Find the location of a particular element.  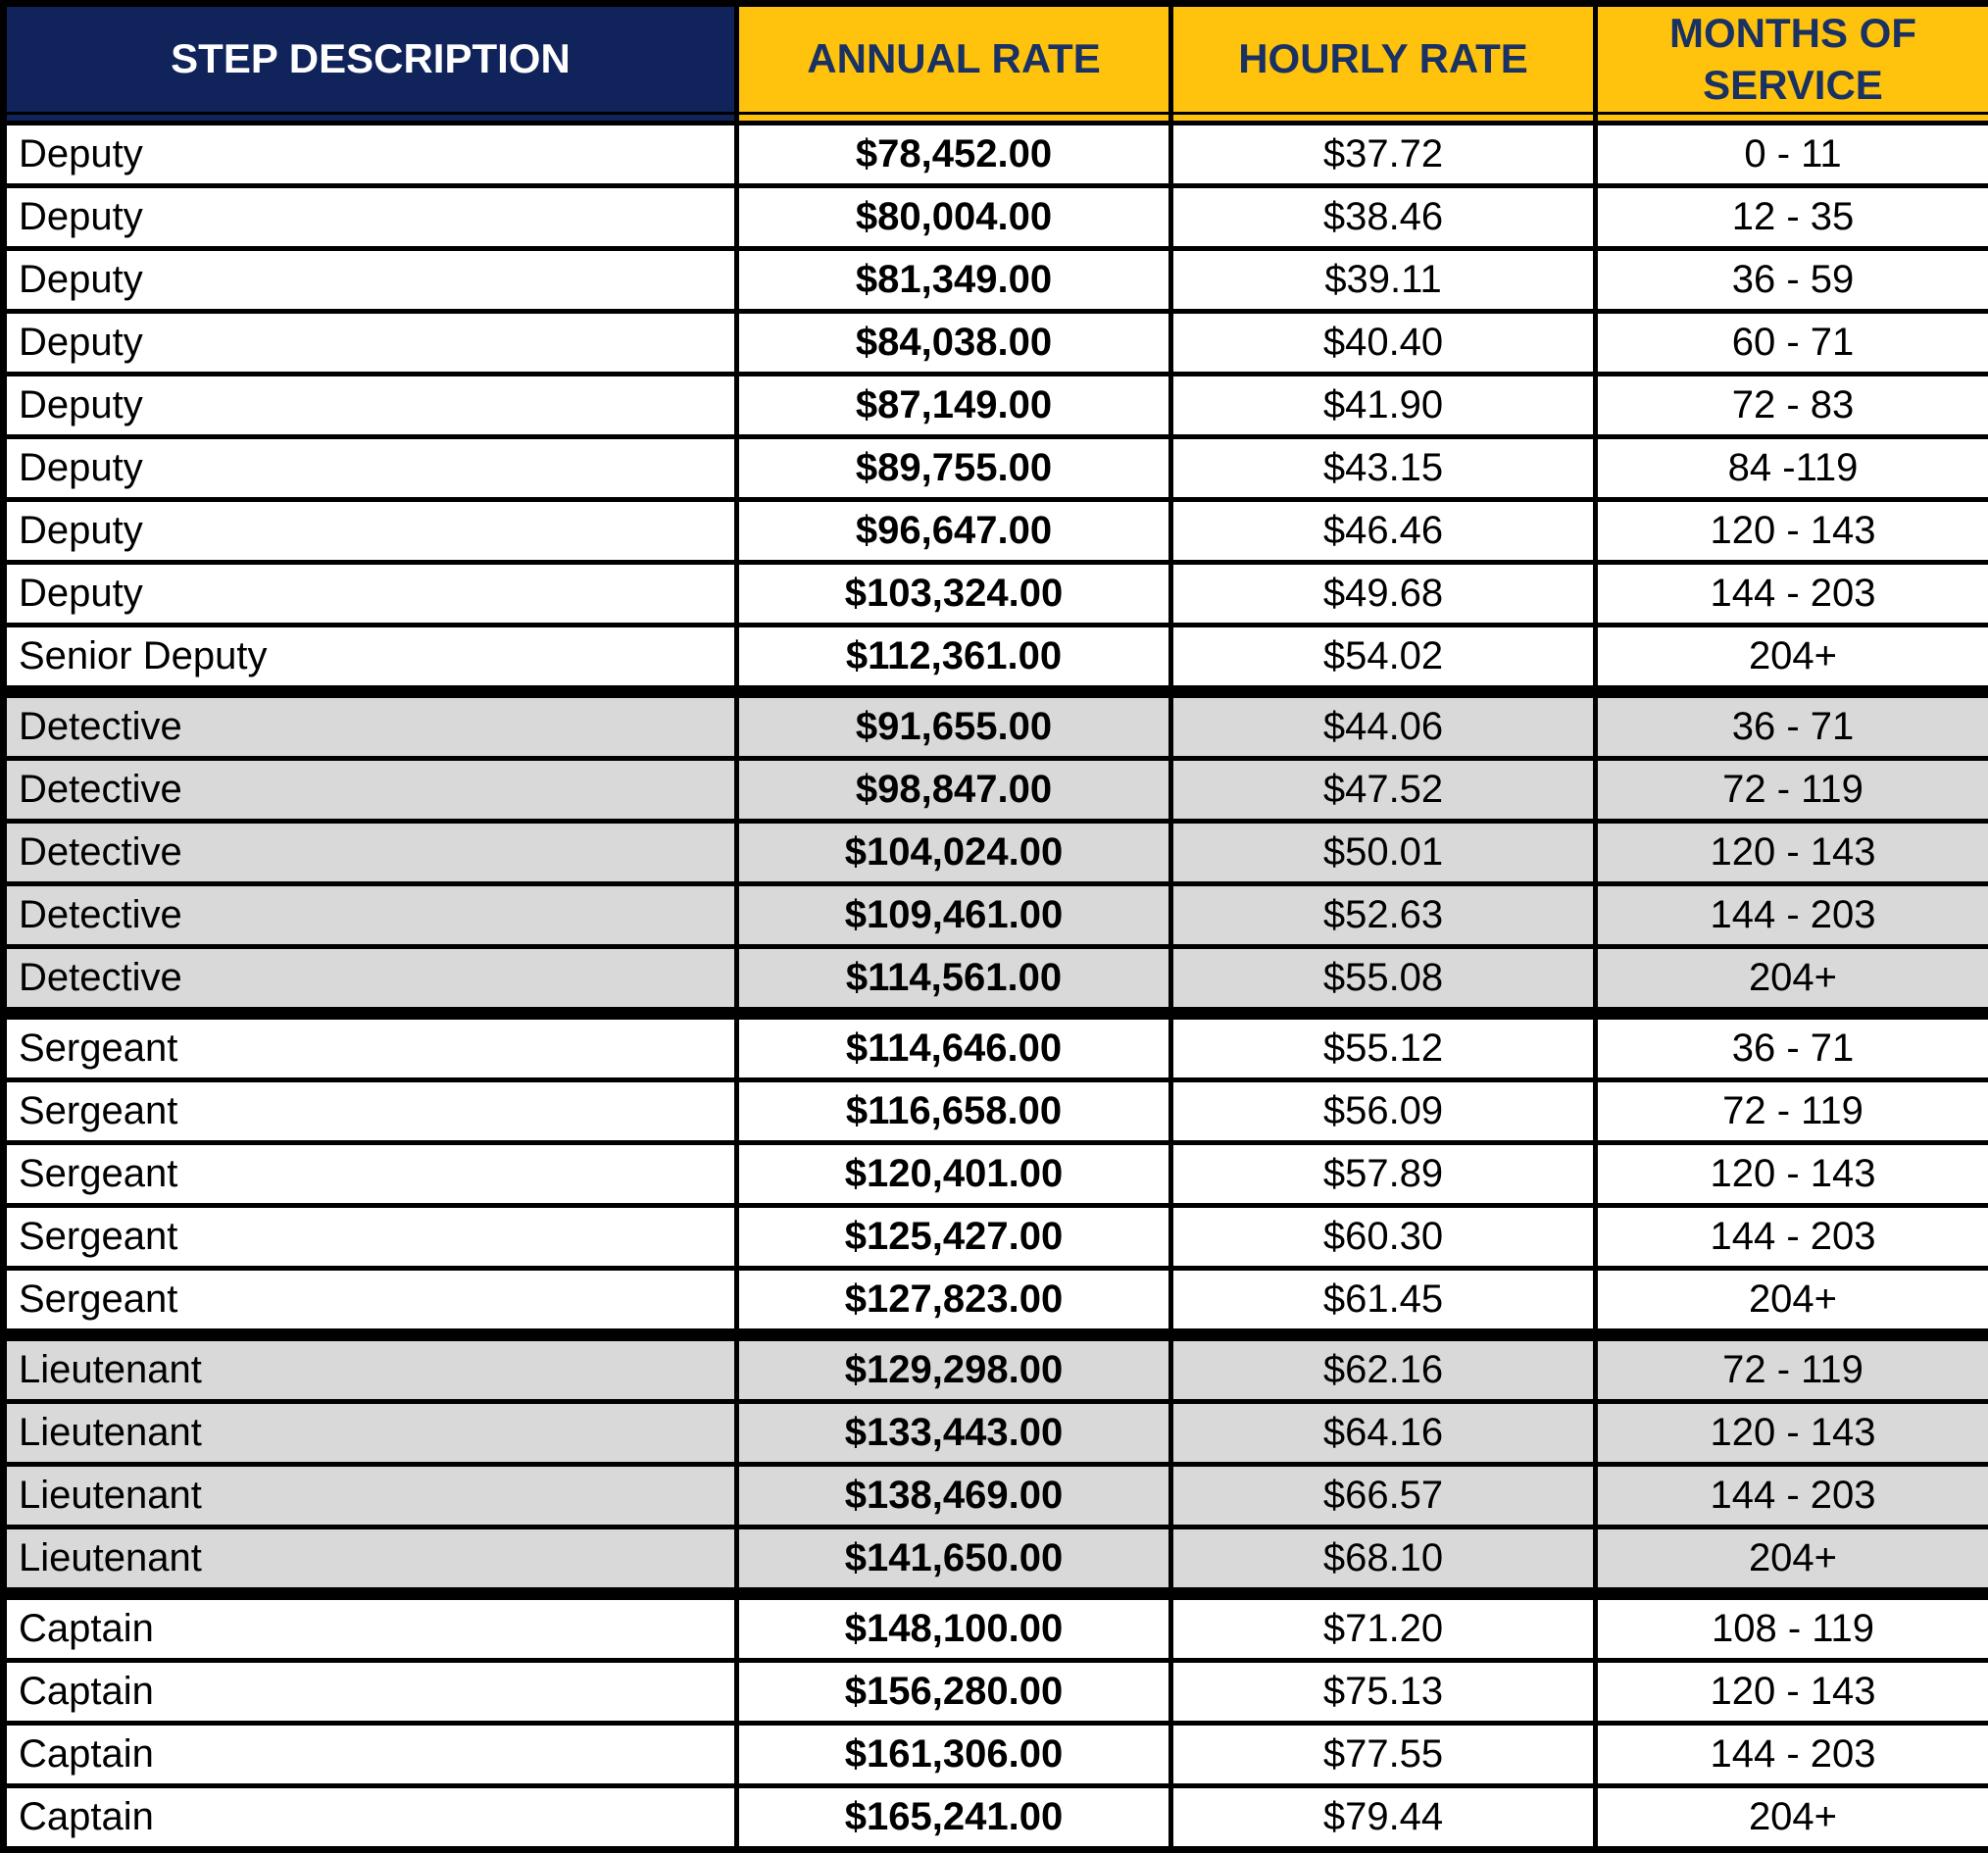

annual-cell: $109,461.00 is located at coordinates (954, 915).